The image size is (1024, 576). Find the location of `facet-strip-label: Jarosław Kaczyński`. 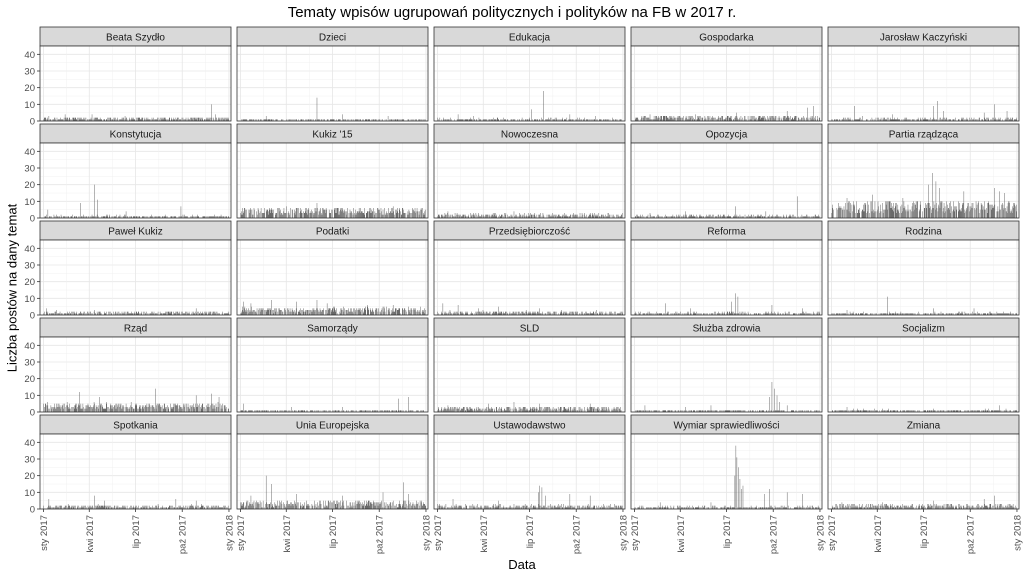

facet-strip-label: Jarosław Kaczyński is located at coordinates (923, 38).